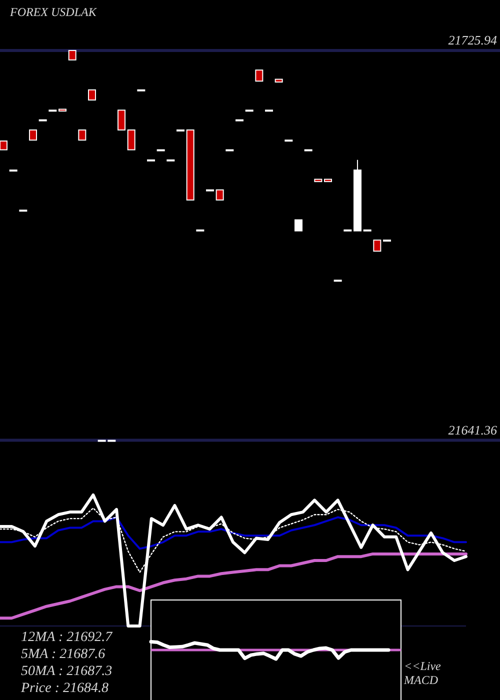 The width and height of the screenshot is (500, 700). I want to click on ref-line-label: 21725.94, so click(473, 40).